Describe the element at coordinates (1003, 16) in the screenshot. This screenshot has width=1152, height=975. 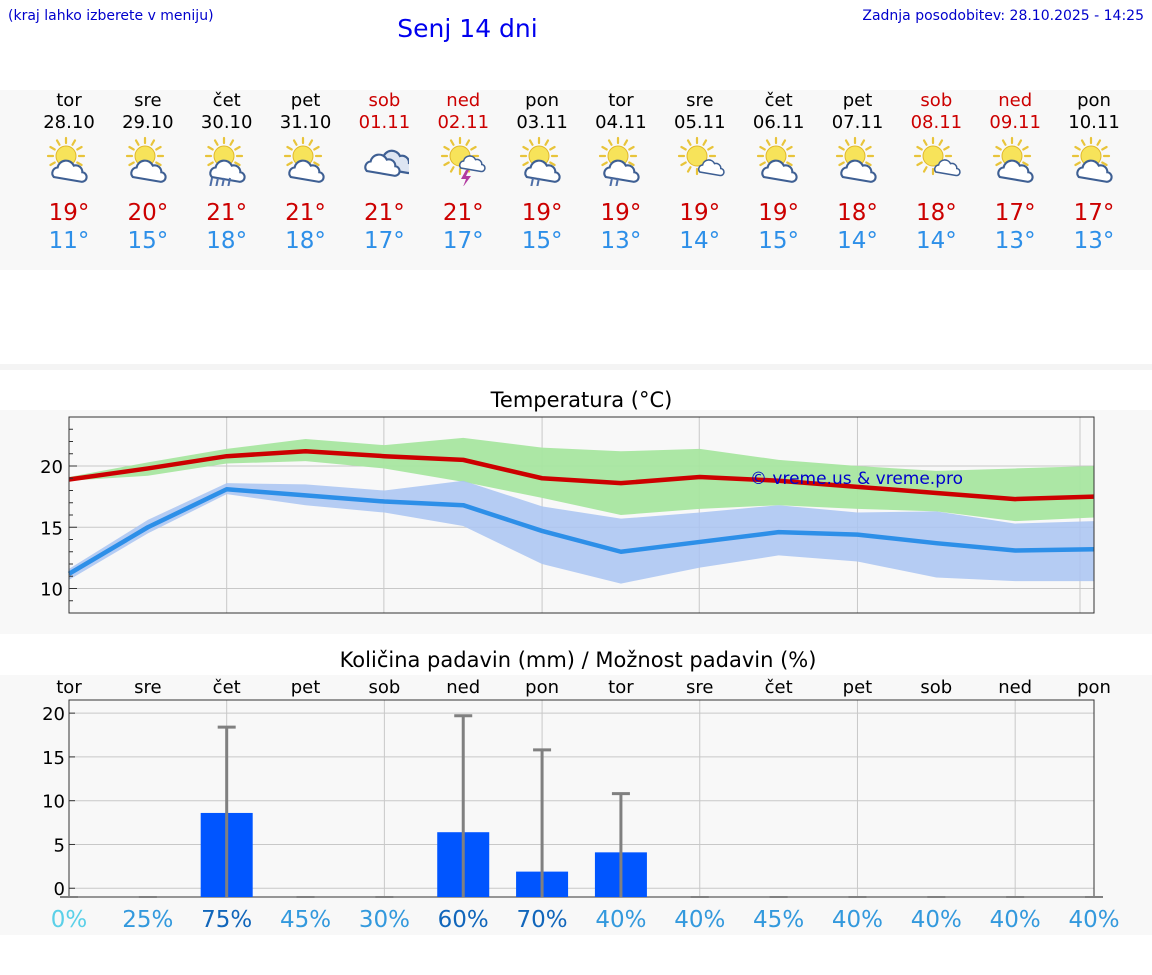
I see `last-update-label: Zadnja posodobitev: 28.10.2025 - 14:25` at that location.